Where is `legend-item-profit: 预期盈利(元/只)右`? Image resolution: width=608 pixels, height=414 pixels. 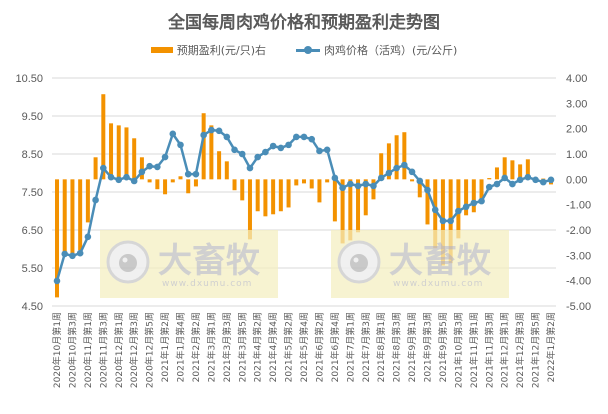 legend-item-profit: 预期盈利(元/只)右 is located at coordinates (208, 50).